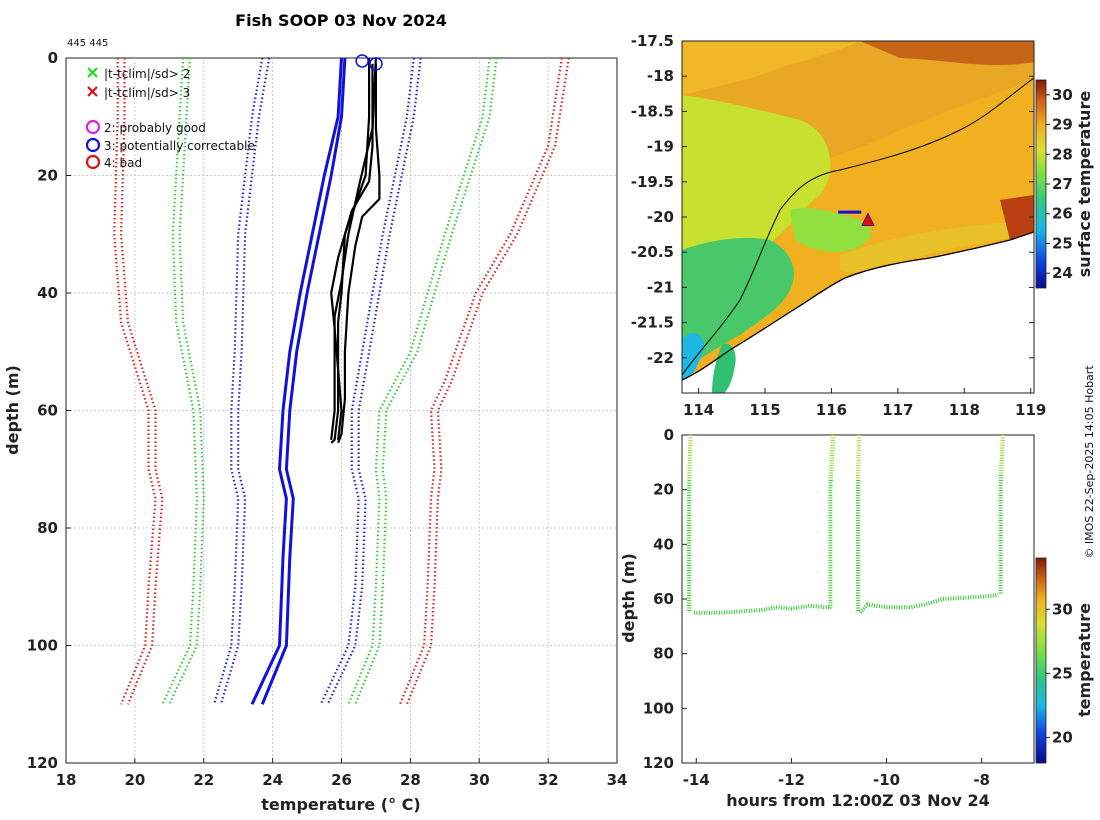 This screenshot has height=820, width=1100. What do you see at coordinates (1062, 273) in the screenshot?
I see `sst-colorbar-tick-label: 24` at bounding box center [1062, 273].